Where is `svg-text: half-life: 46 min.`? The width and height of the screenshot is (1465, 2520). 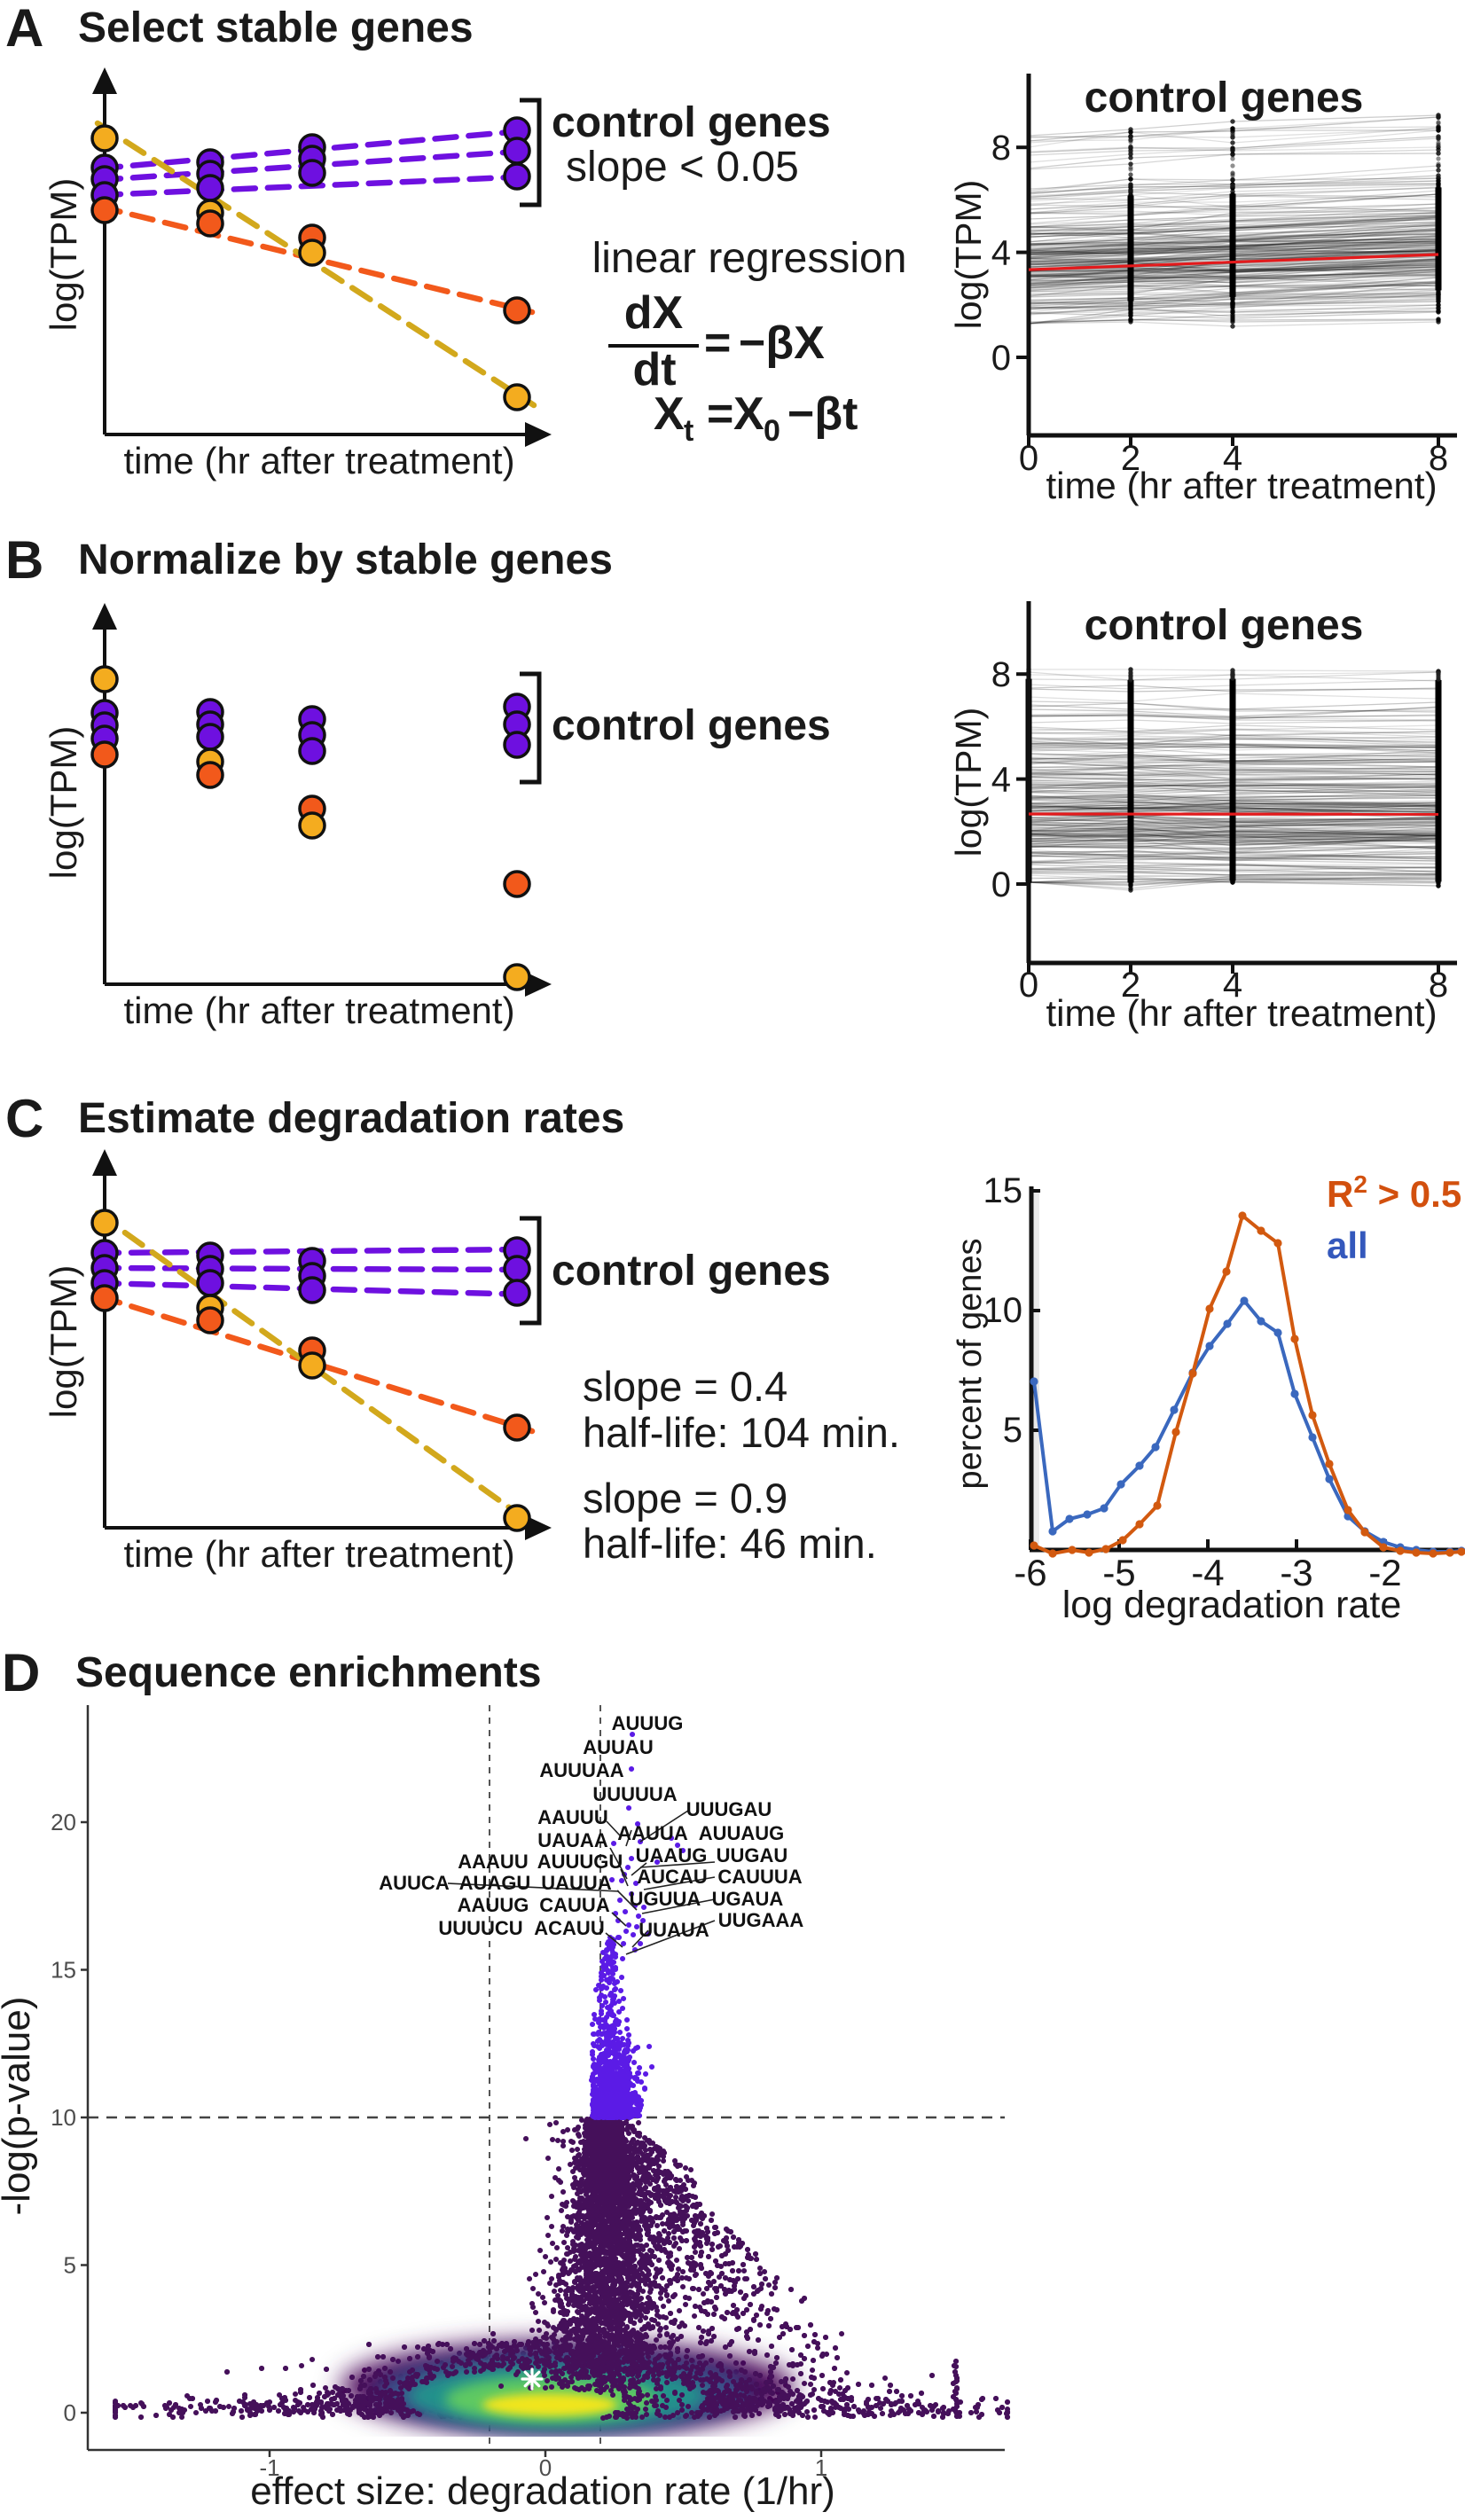
svg-text: half-life: 46 min. is located at coordinates (730, 1543).